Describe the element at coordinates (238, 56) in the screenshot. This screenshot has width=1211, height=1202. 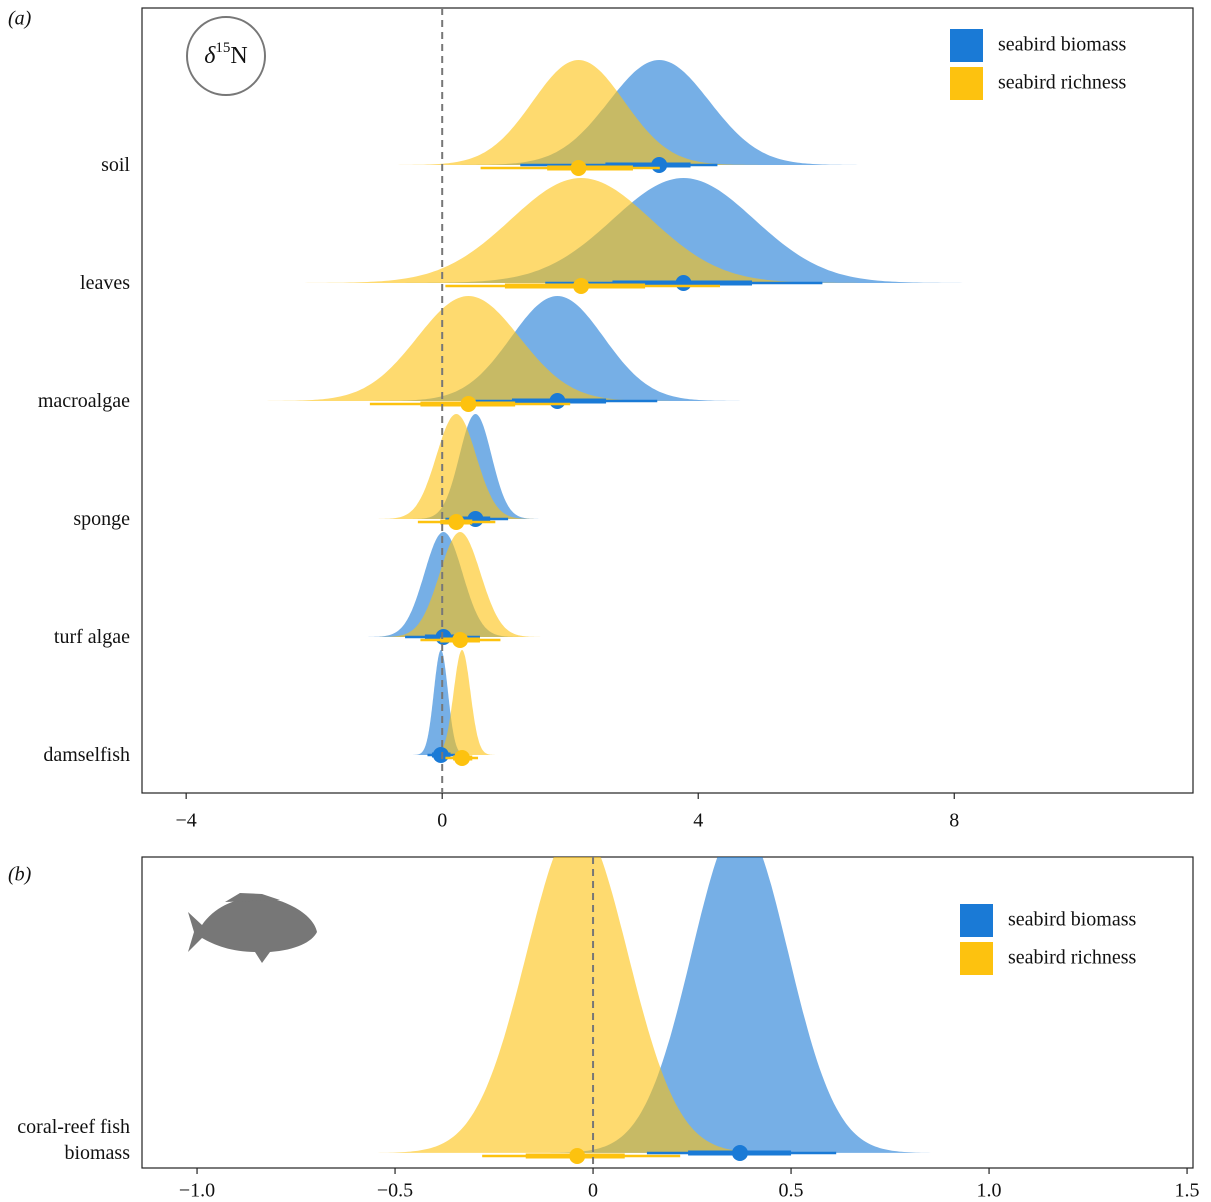
I see `isotope-element: N` at that location.